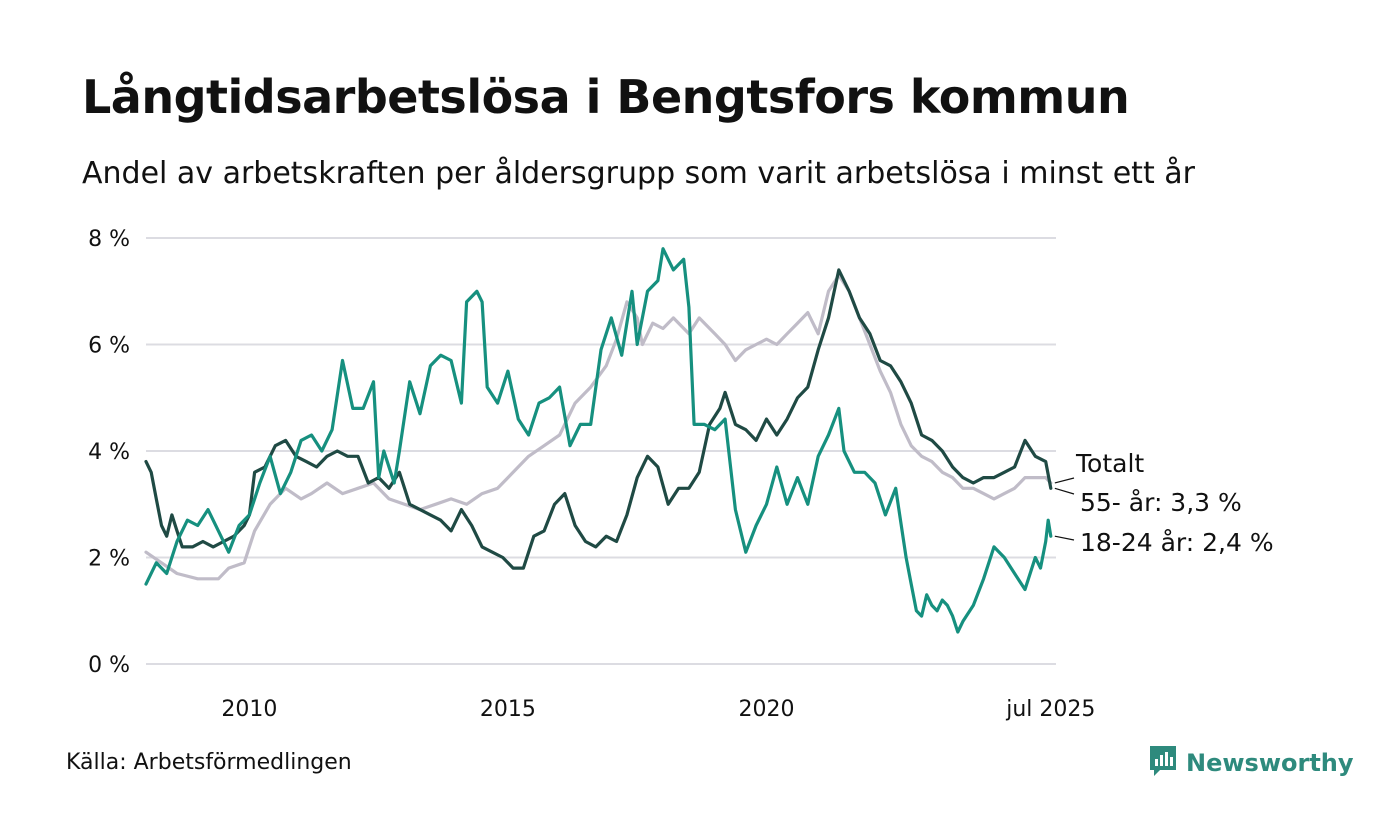  I want to click on annotation-18-24-leader, so click(1064, 538).